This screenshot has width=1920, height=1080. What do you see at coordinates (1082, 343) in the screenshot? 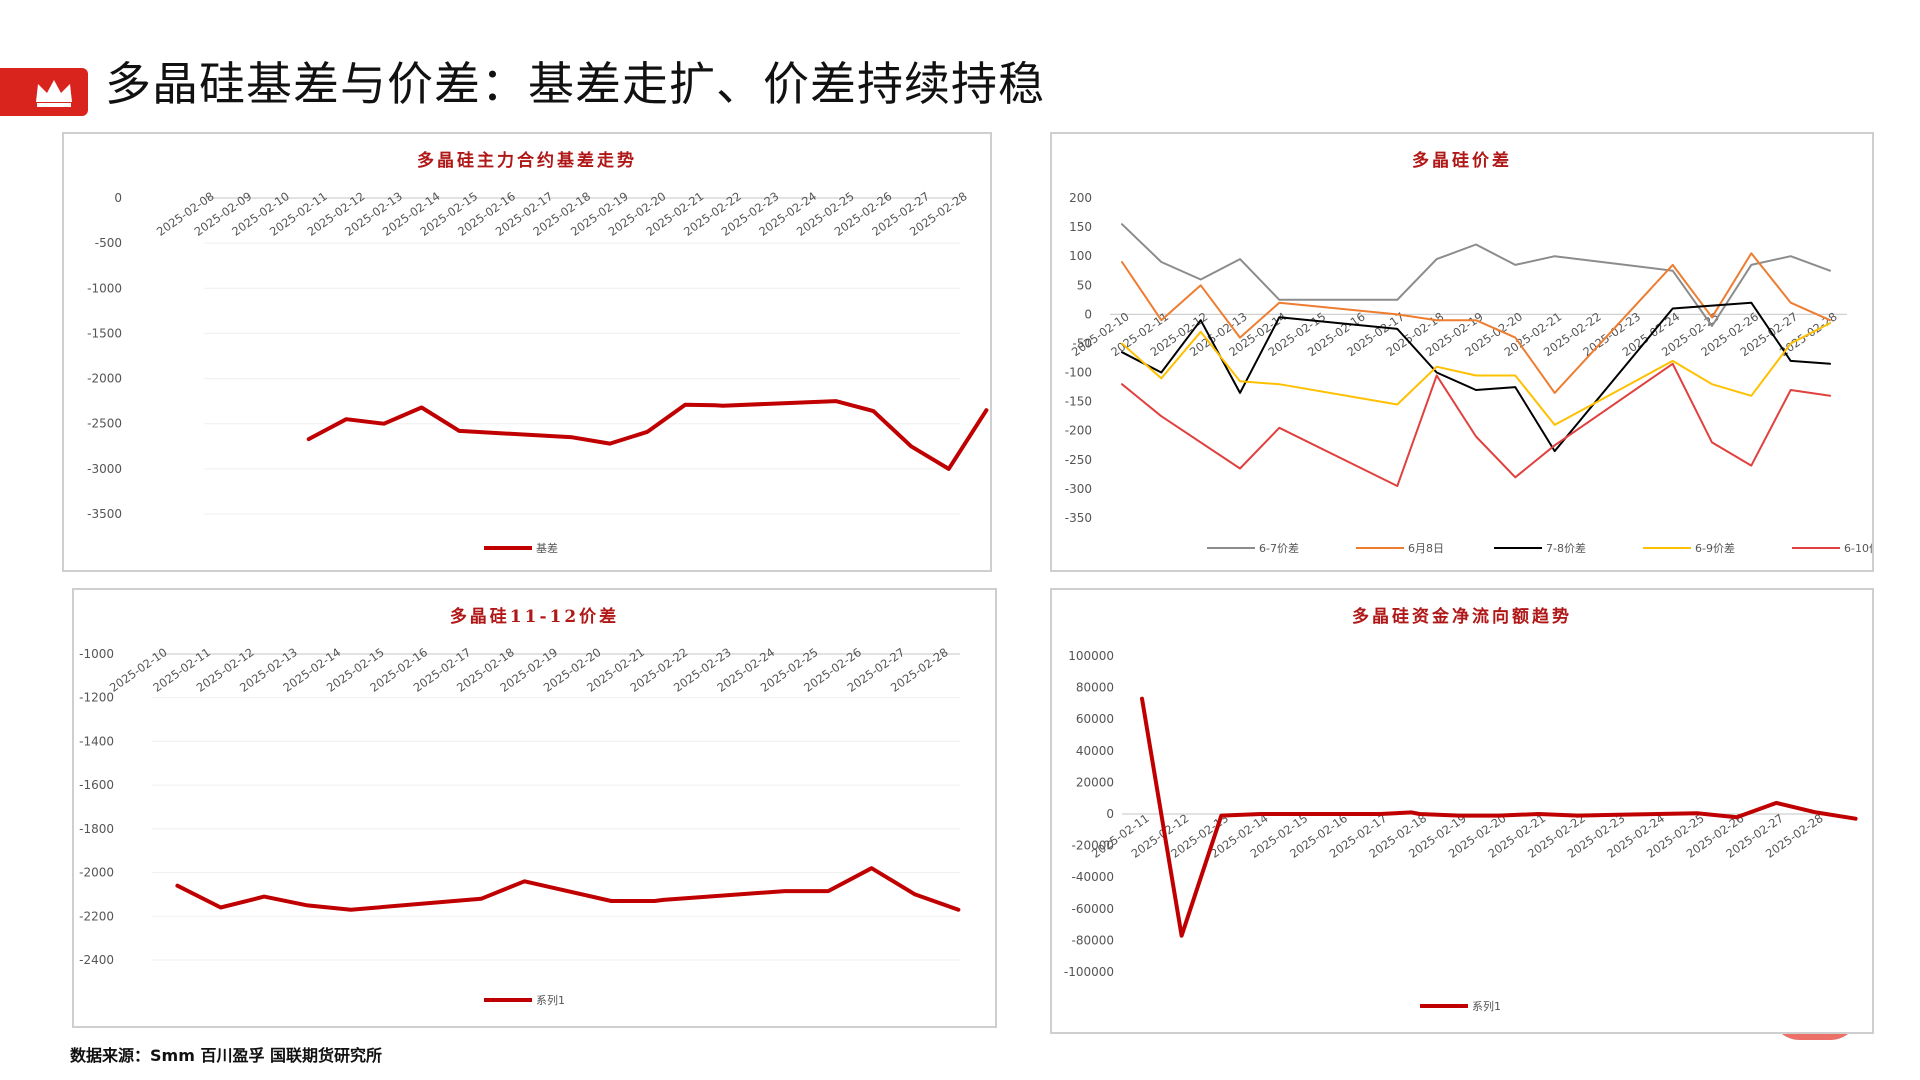
I see `y-tick-label: -50` at bounding box center [1082, 343].